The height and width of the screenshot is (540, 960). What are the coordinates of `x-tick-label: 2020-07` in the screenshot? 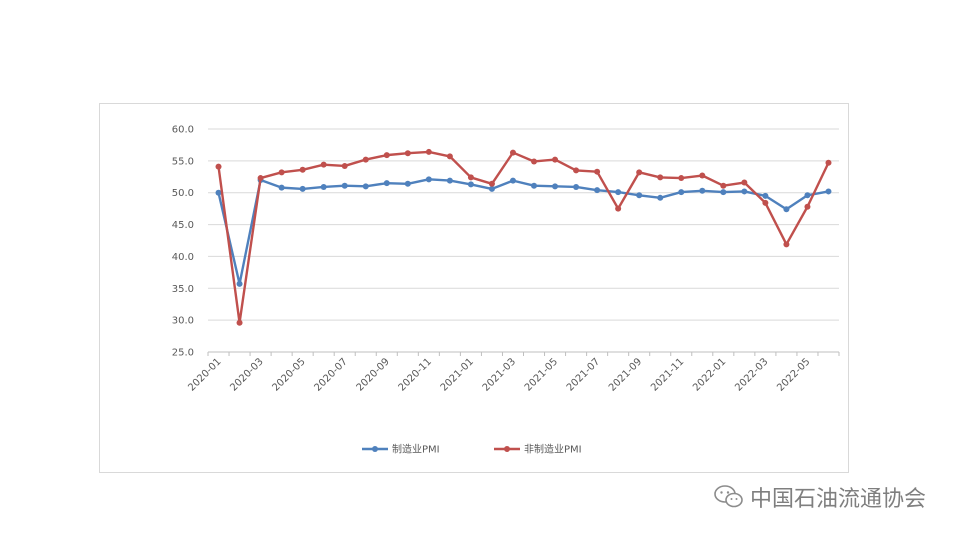 It's located at (331, 374).